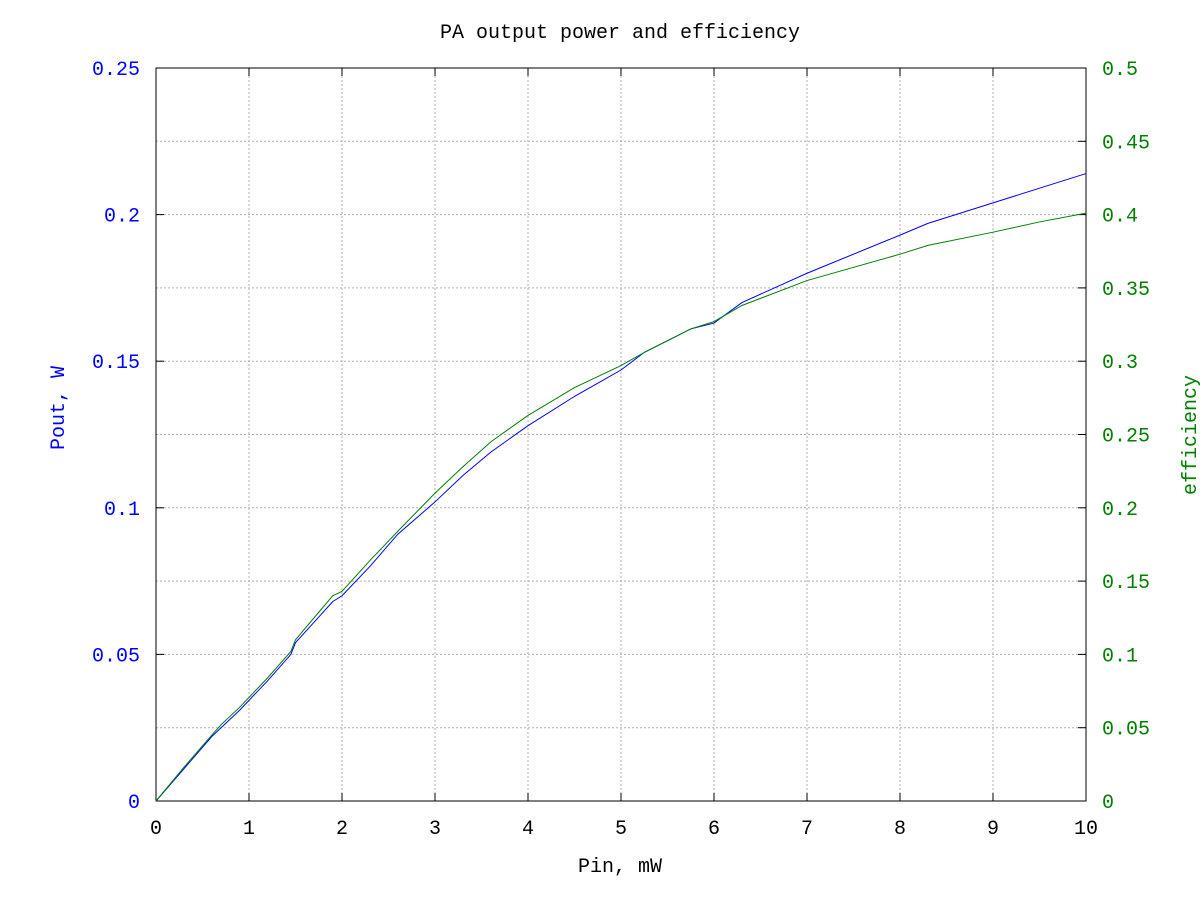  I want to click on x-tick-label: 8, so click(900, 829).